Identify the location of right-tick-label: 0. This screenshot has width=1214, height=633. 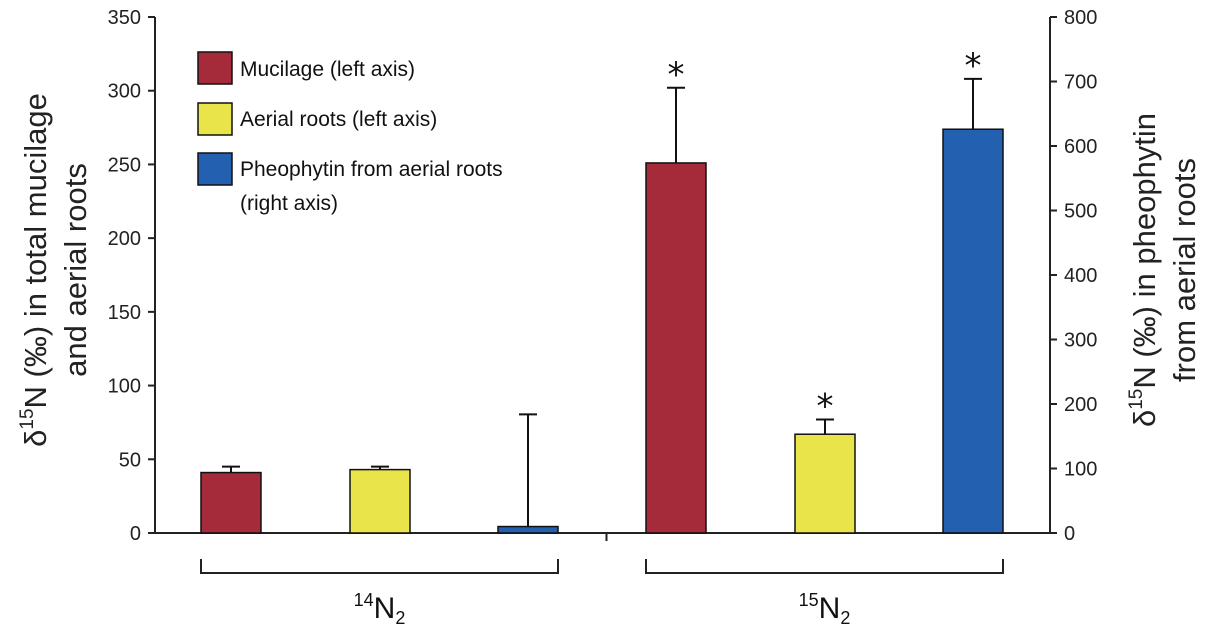
(1069, 534).